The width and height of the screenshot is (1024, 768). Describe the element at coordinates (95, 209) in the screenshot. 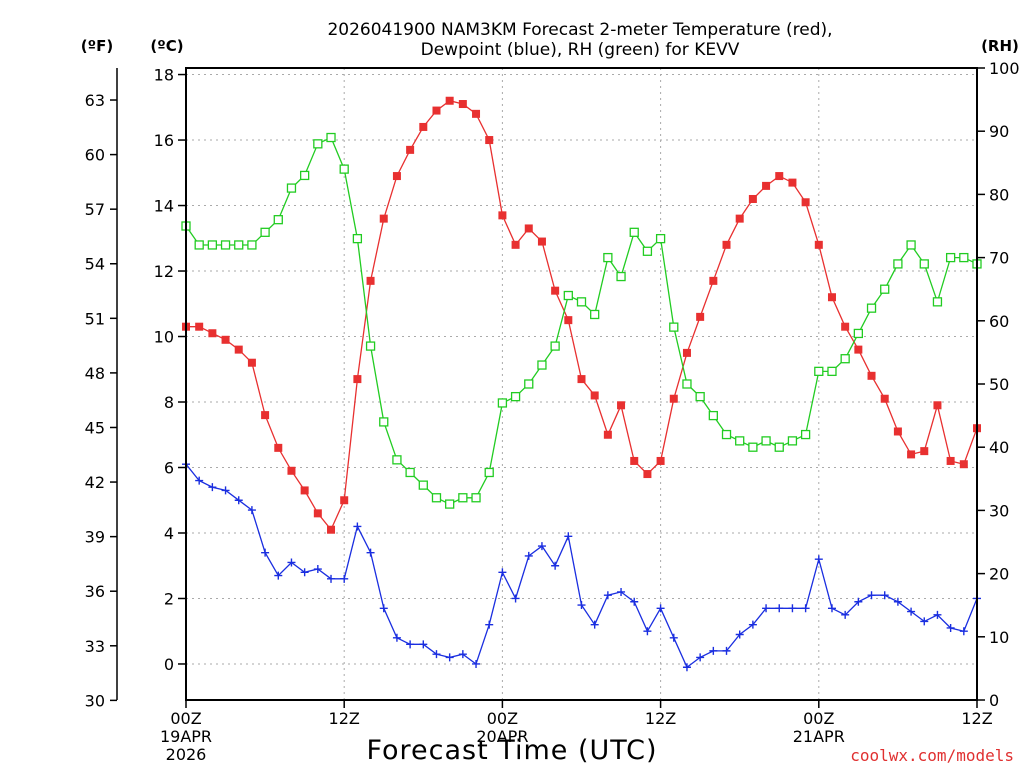

I see `fahrenheit-tick-label: 57` at that location.